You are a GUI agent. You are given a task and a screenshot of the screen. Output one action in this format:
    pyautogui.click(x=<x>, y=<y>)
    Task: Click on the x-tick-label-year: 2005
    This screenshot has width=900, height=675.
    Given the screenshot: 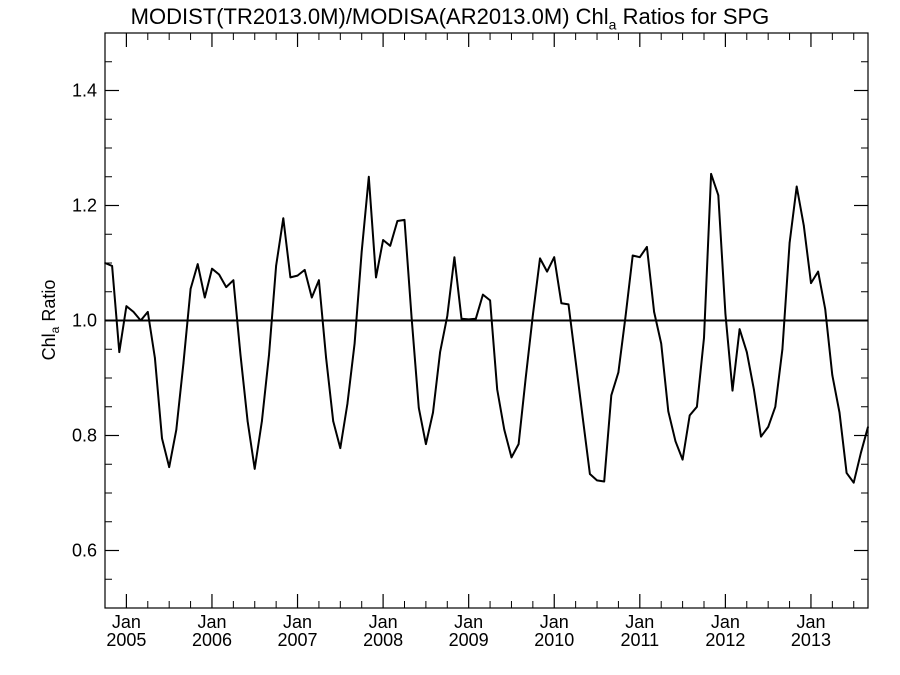 What is the action you would take?
    pyautogui.click(x=126, y=640)
    